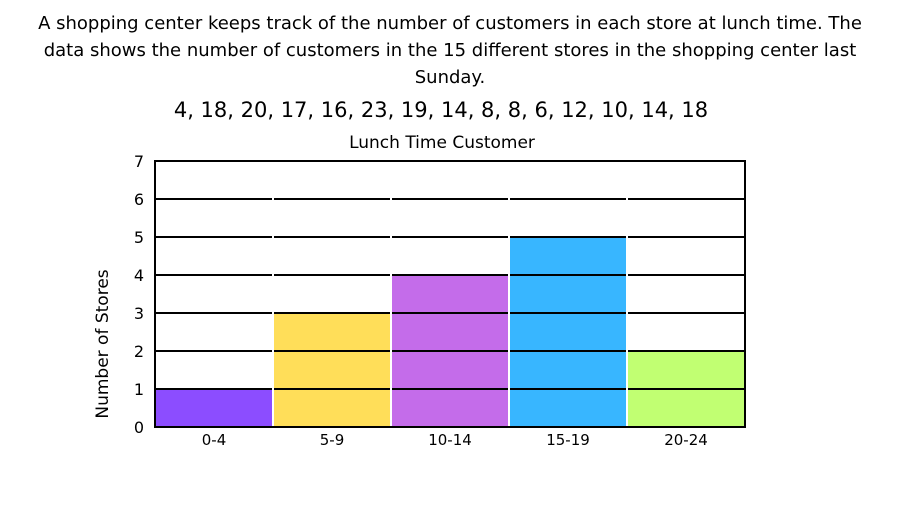 Image resolution: width=900 pixels, height=506 pixels. I want to click on y-tick-label: 4, so click(139, 275).